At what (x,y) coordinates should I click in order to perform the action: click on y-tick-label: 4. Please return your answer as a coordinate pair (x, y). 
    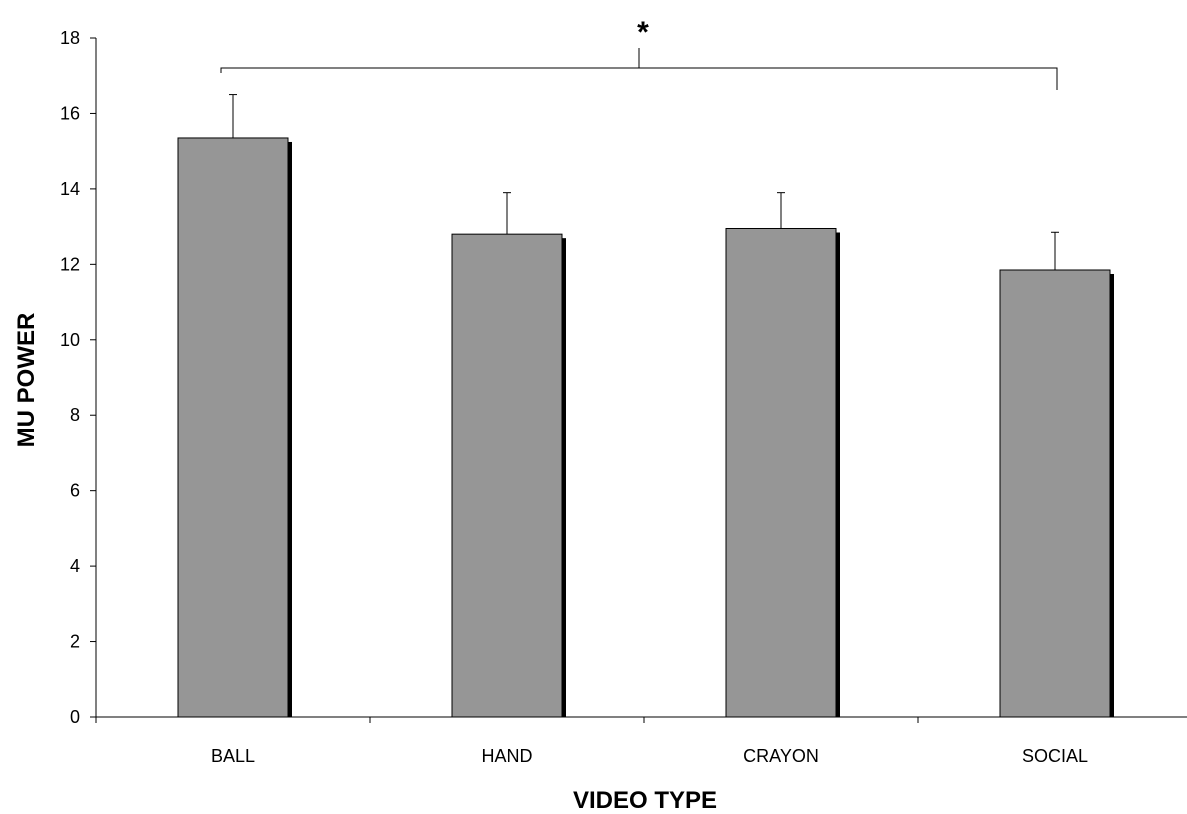
    Looking at the image, I should click on (75, 566).